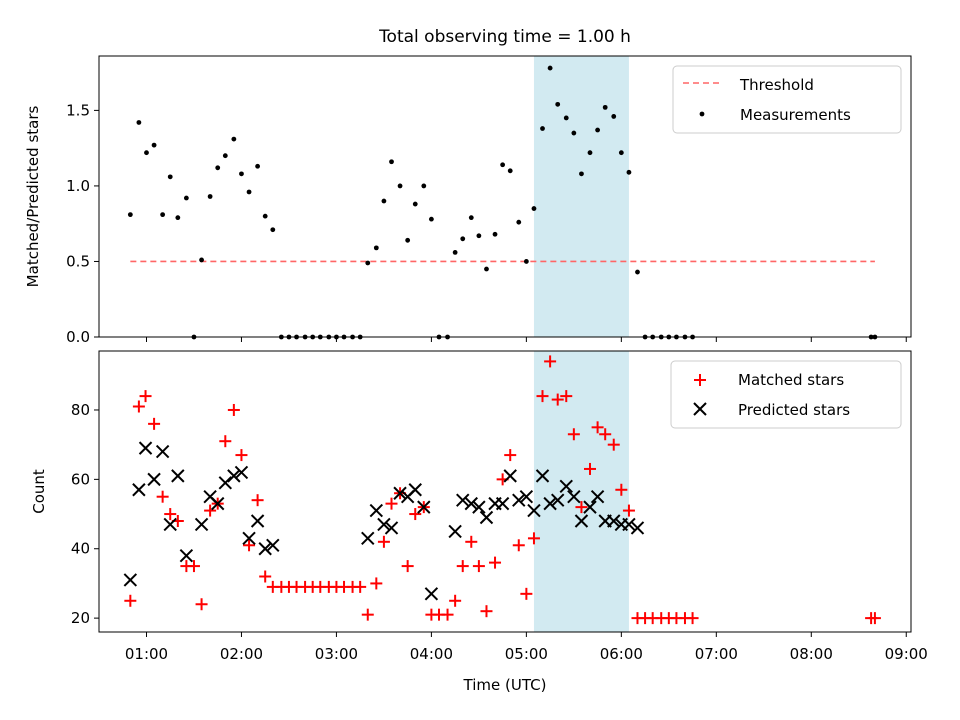 This screenshot has width=960, height=720. What do you see at coordinates (336, 654) in the screenshot?
I see `x-tick-label: 03:00` at bounding box center [336, 654].